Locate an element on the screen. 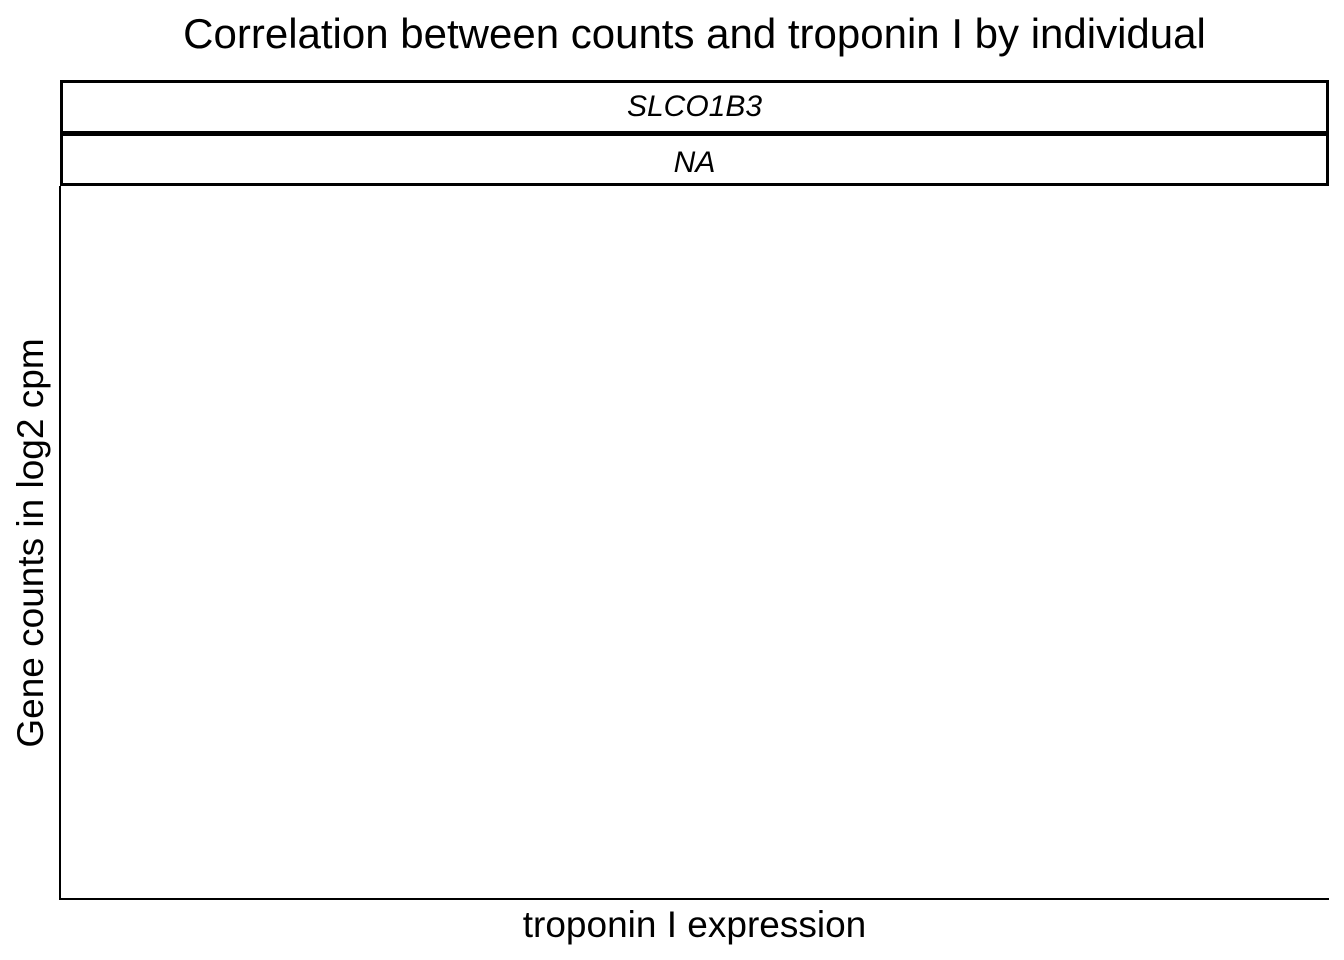  facet-strip-gene: SLCO1B3 is located at coordinates (694, 107).